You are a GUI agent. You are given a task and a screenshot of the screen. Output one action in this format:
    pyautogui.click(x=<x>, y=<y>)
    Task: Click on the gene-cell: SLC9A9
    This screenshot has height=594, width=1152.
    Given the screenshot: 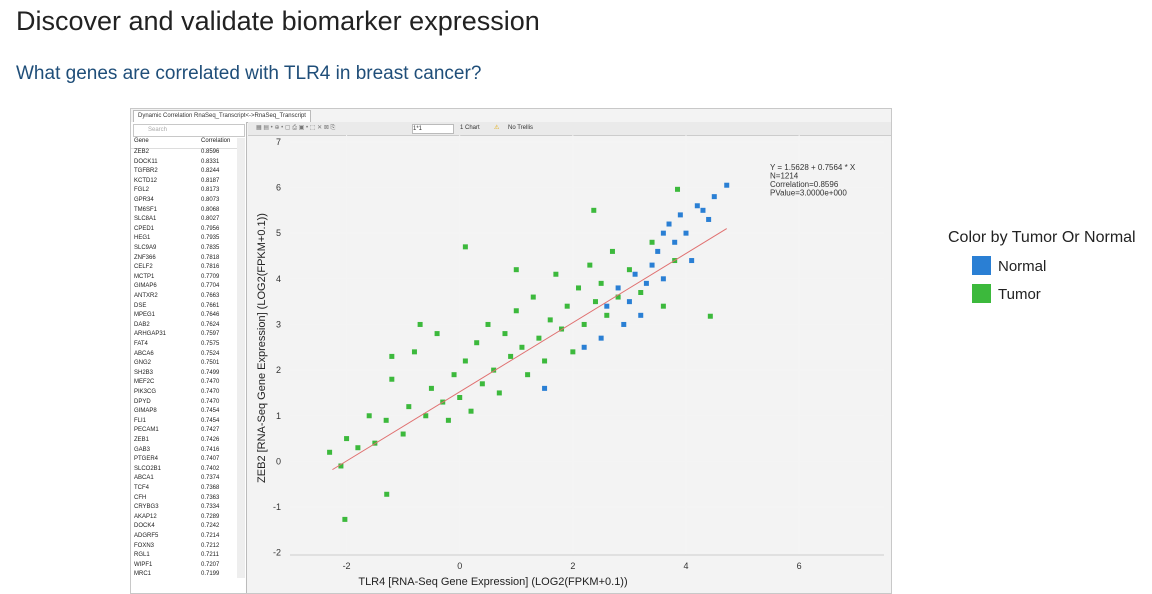 What is the action you would take?
    pyautogui.click(x=145, y=248)
    